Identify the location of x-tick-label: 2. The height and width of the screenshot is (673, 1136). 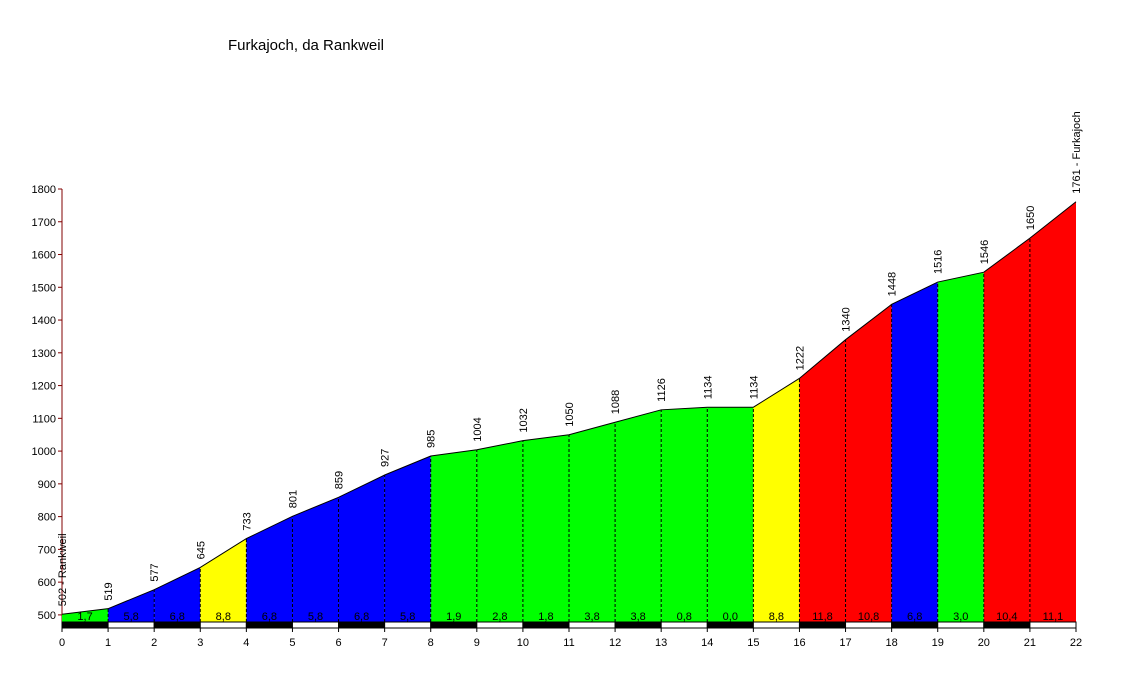
(154, 643).